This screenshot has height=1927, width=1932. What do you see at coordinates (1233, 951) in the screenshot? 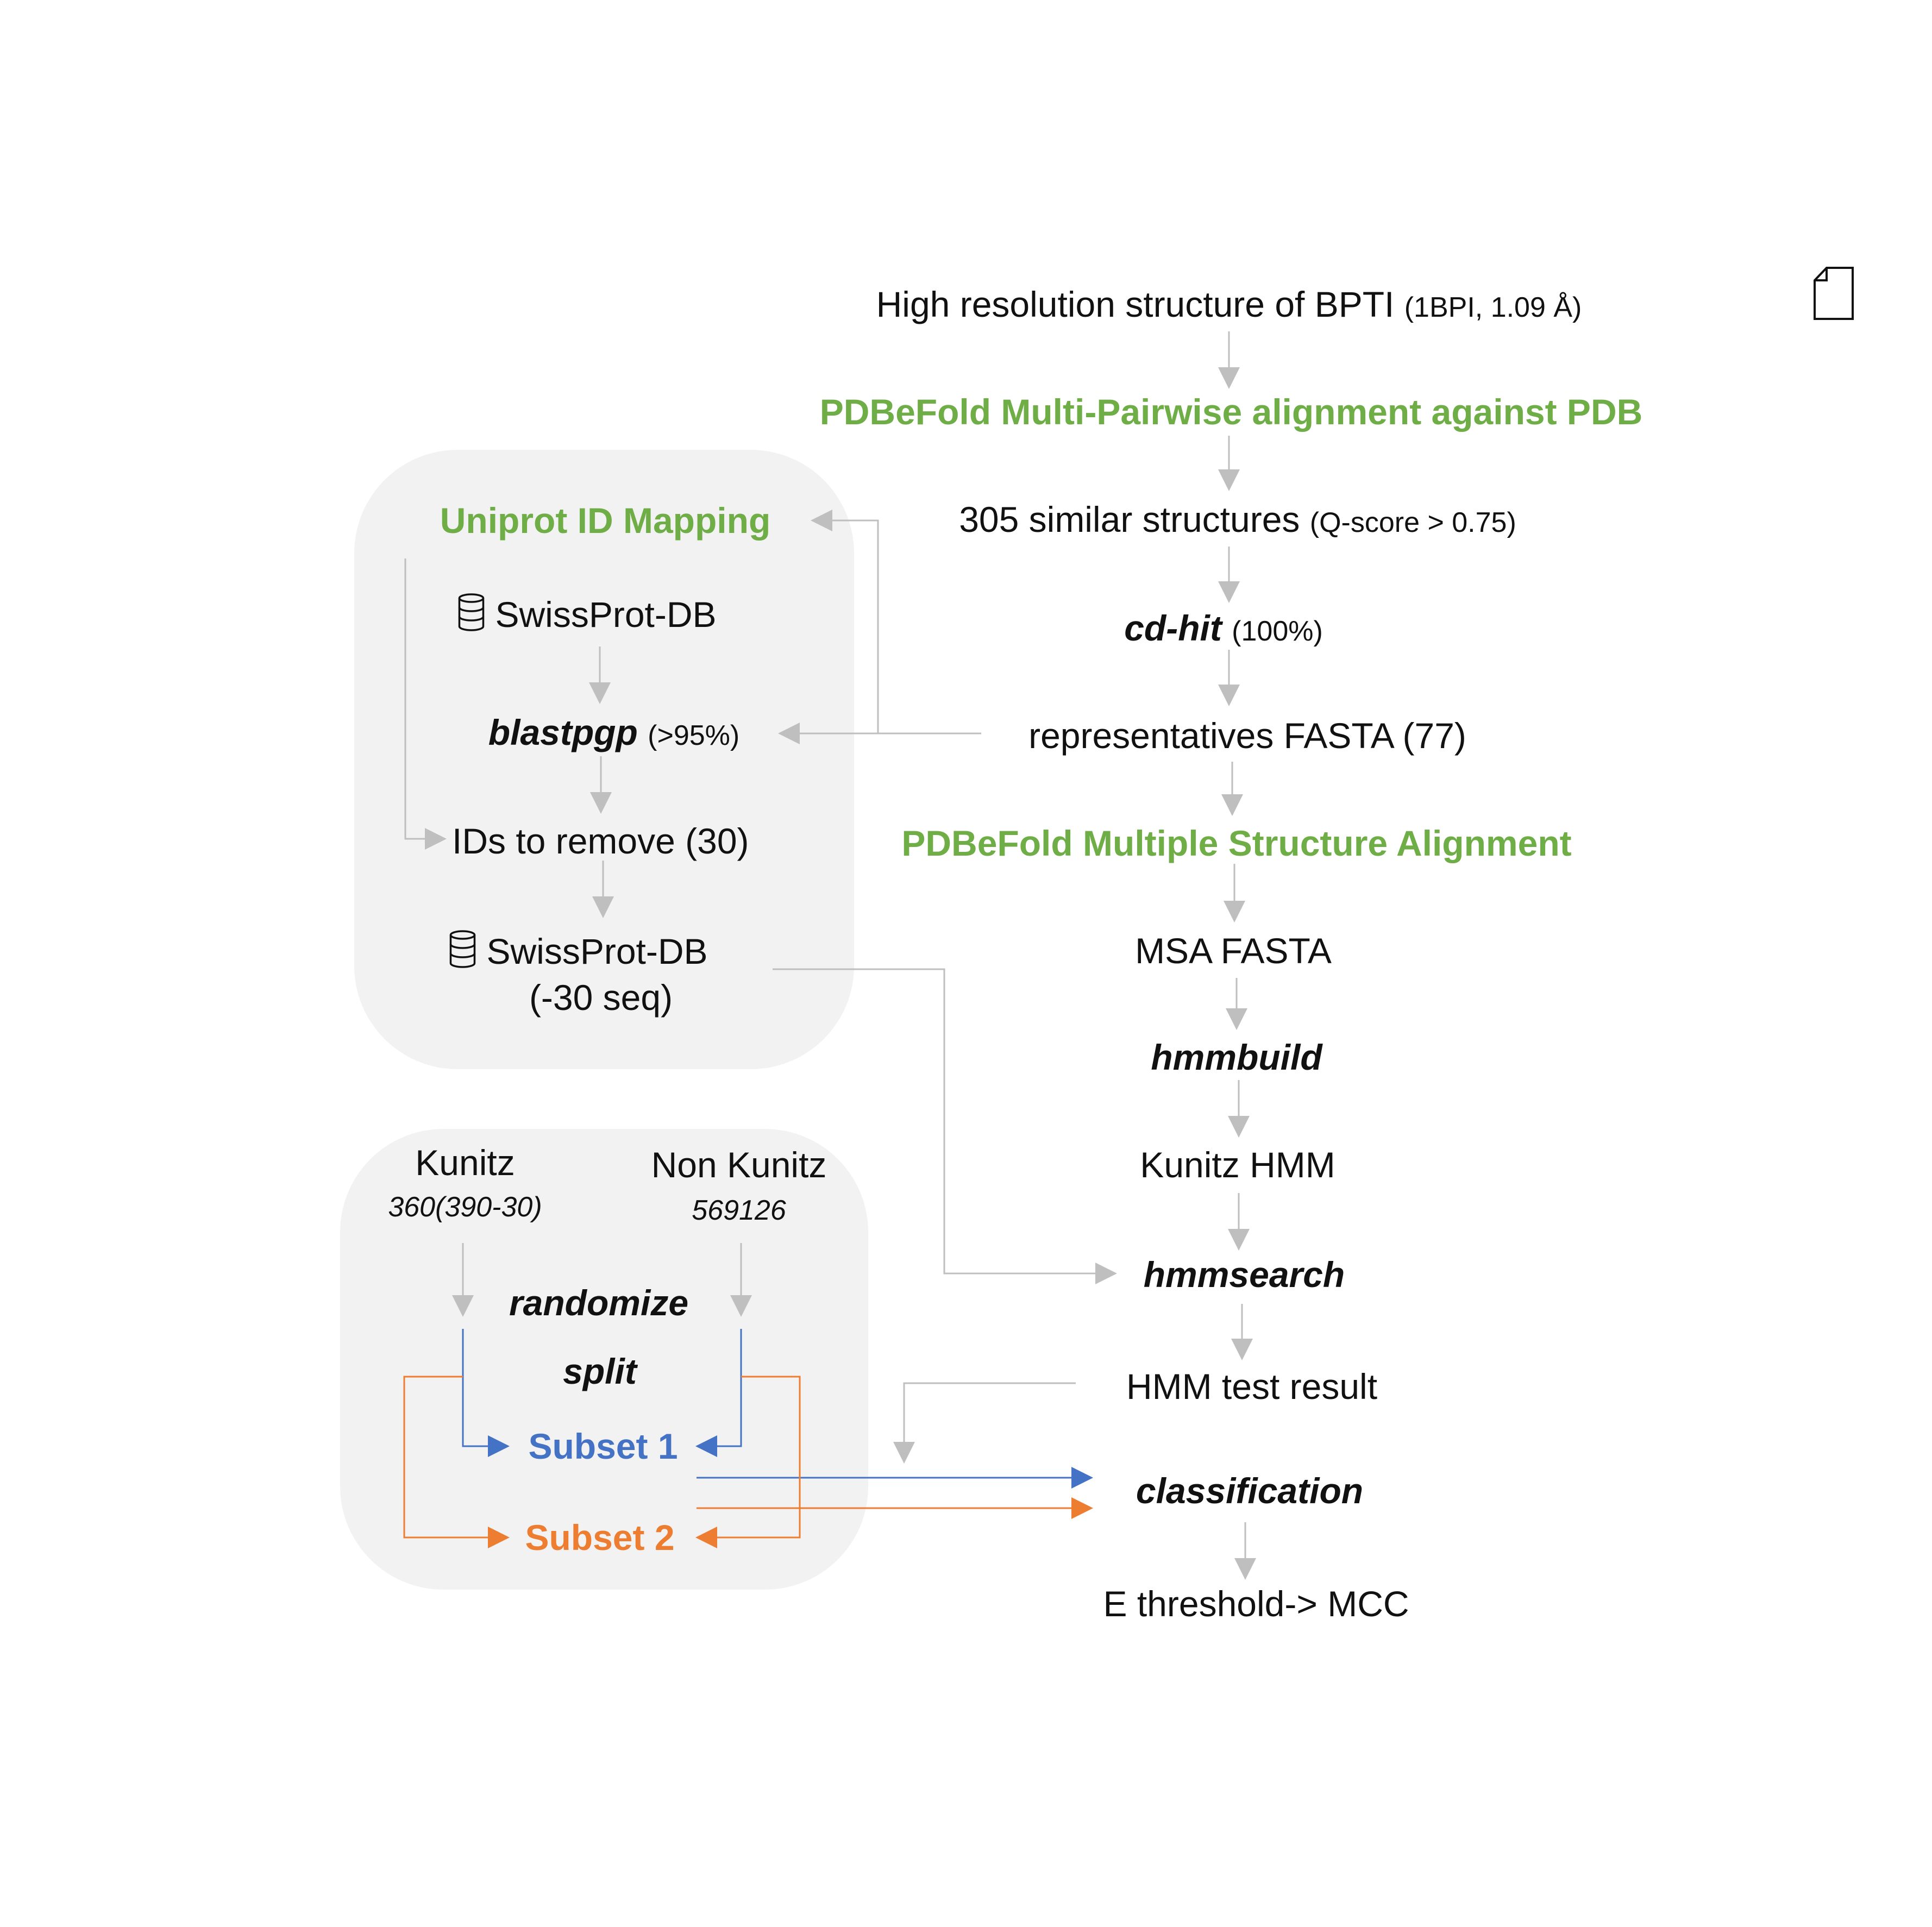
I see `msa-fasta: MSA FASTA` at bounding box center [1233, 951].